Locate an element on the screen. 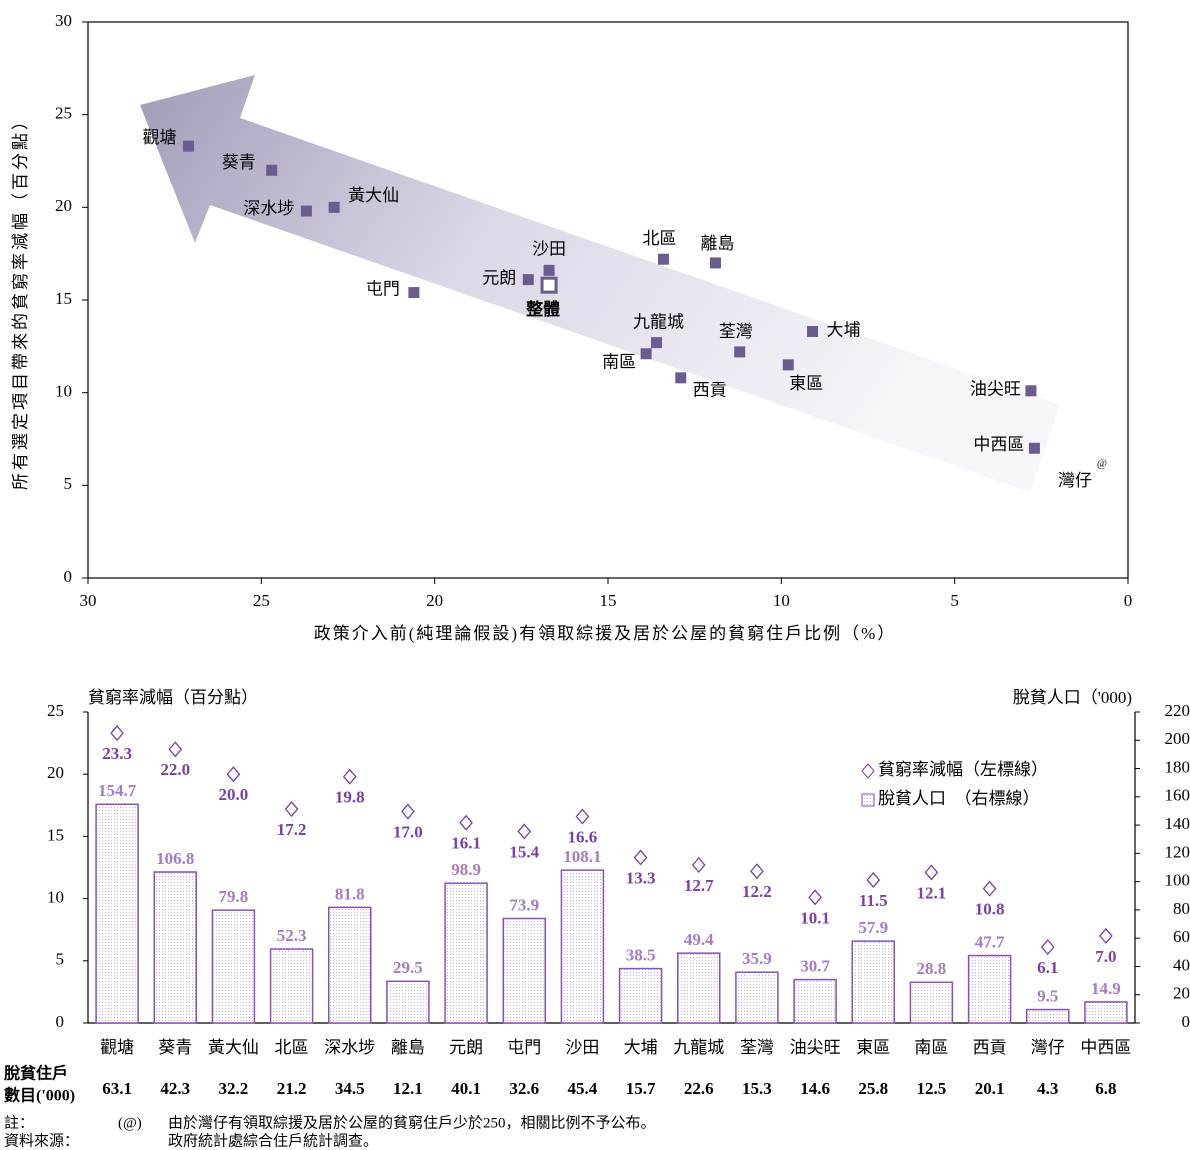  y-tick-label: 5 is located at coordinates (68, 483).